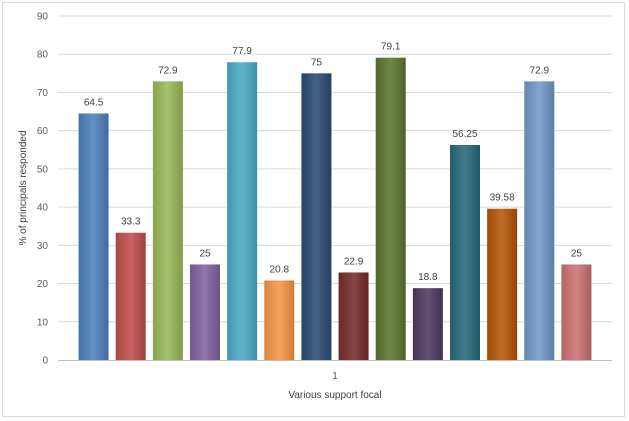 The image size is (629, 421). Describe the element at coordinates (428, 277) in the screenshot. I see `data-label: 18.8` at that location.